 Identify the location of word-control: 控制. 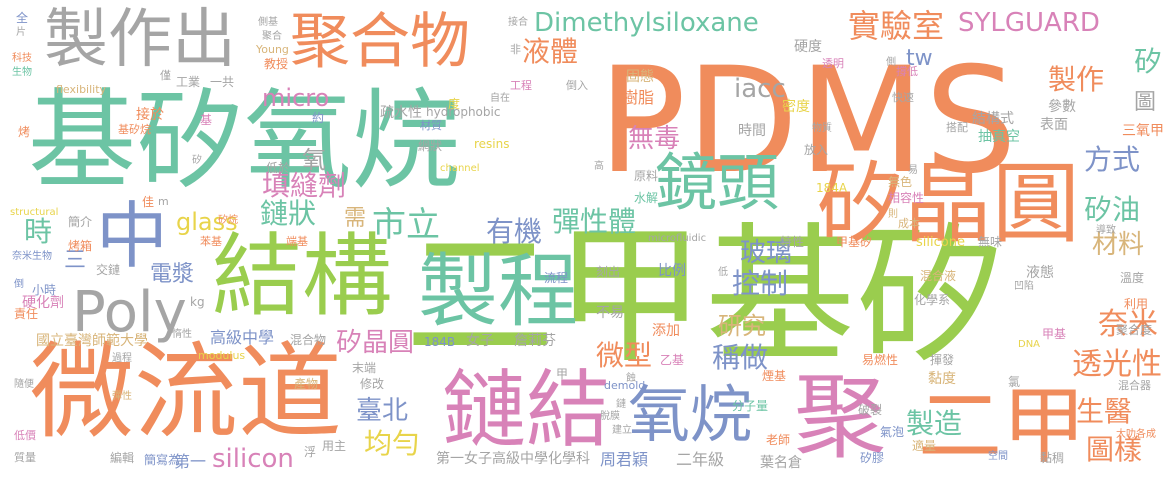
(760, 283).